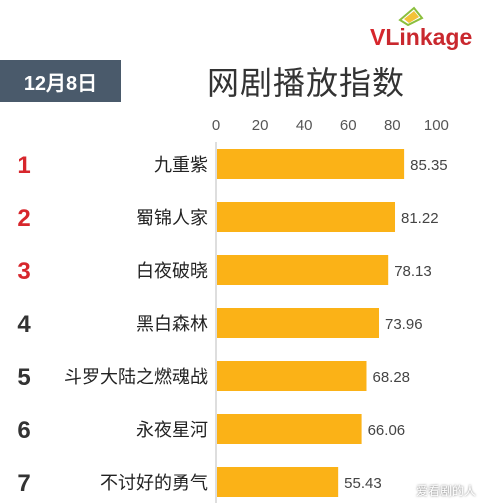 This screenshot has height=503, width=482. I want to click on category-label: 永夜星河, so click(172, 430).